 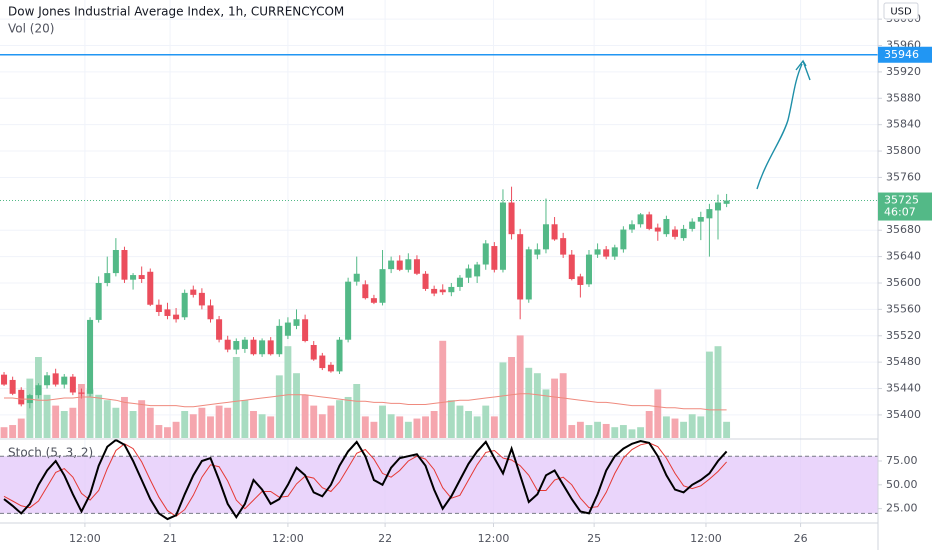 What do you see at coordinates (903, 229) in the screenshot?
I see `y-tick-label: 35680` at bounding box center [903, 229].